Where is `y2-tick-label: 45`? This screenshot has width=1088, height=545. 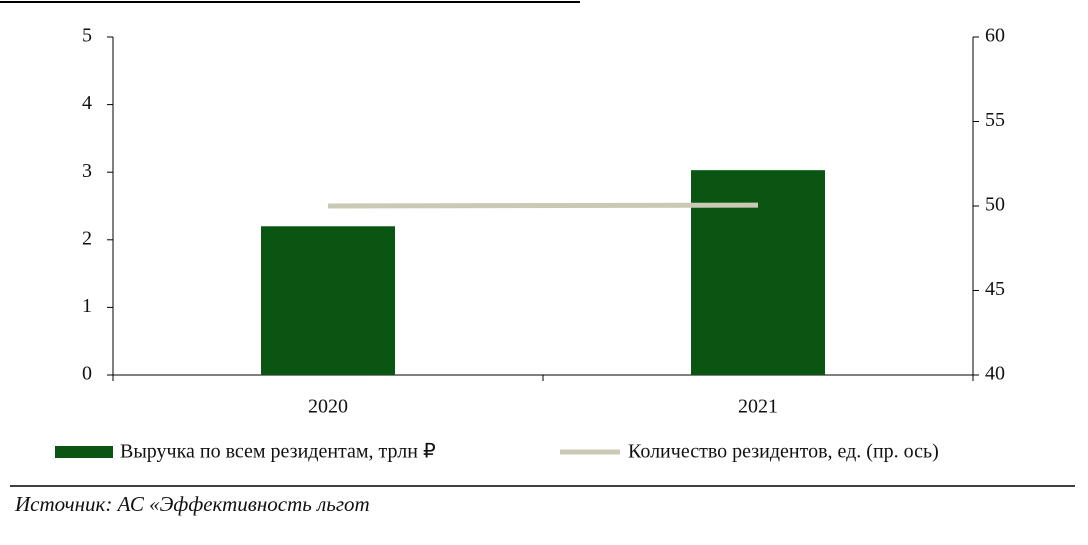
y2-tick-label: 45 is located at coordinates (995, 289).